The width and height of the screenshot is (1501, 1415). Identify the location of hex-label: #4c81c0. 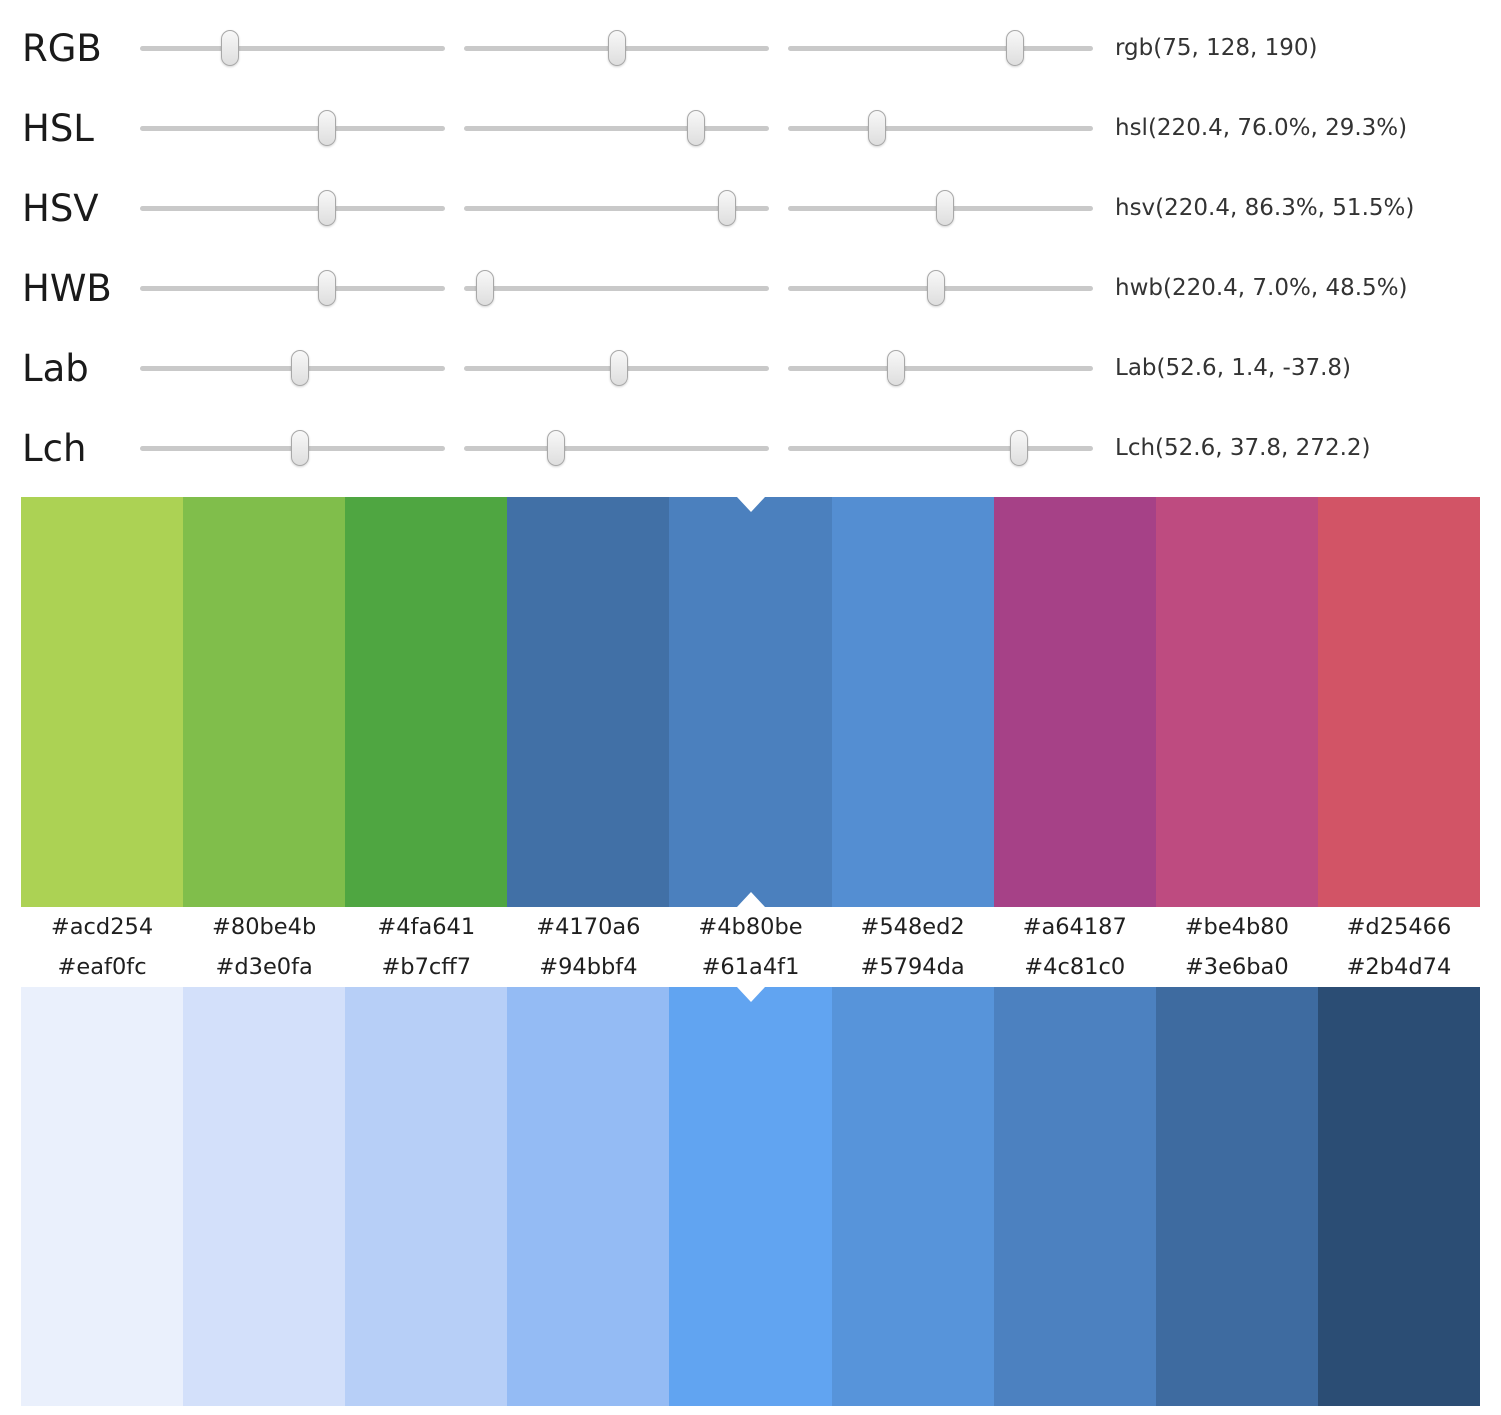
(1075, 967).